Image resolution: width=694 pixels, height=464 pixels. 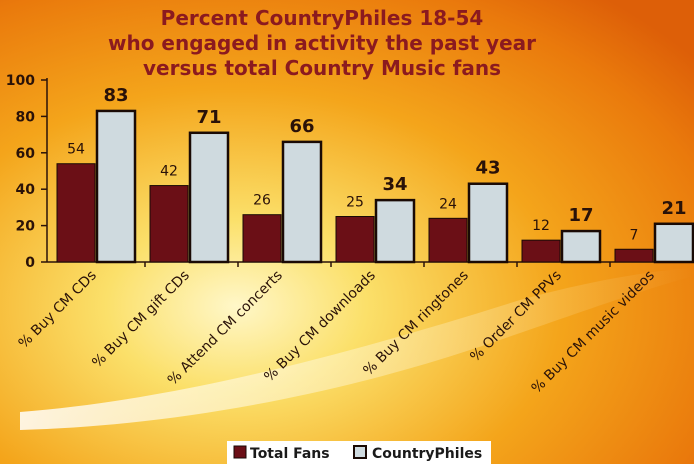 What do you see at coordinates (290, 454) in the screenshot?
I see `legend-label-total-fans: Total Fans` at bounding box center [290, 454].